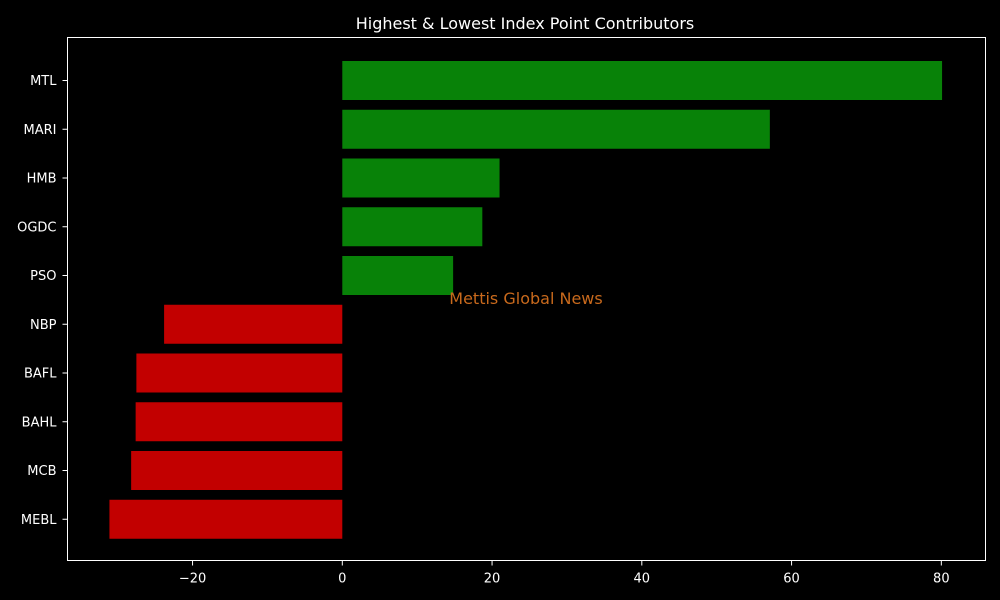  I want to click on x-axis: −20 0 20 40 60 80, so click(564, 573).